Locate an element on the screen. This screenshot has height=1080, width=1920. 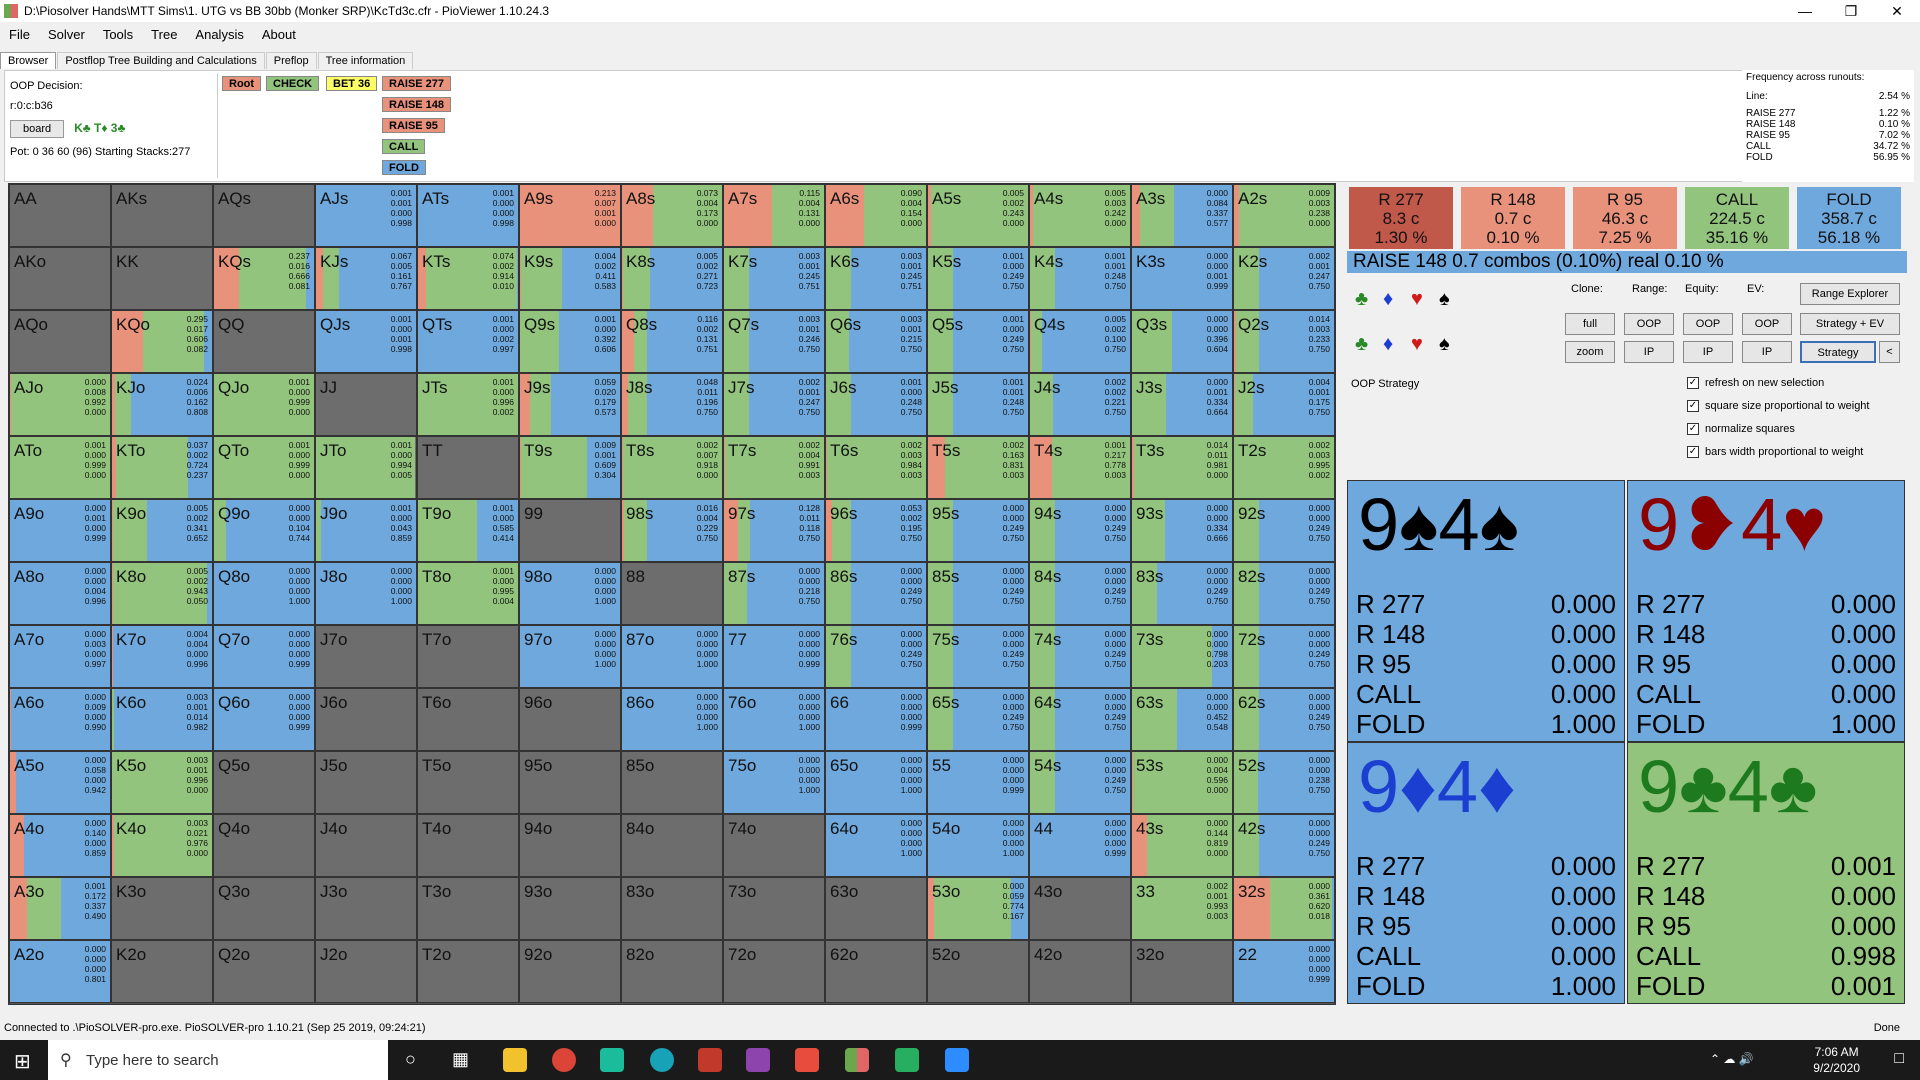
hand-cell-86s: 0.000 0.000 0.249 0.750 86s is located at coordinates (876, 593).